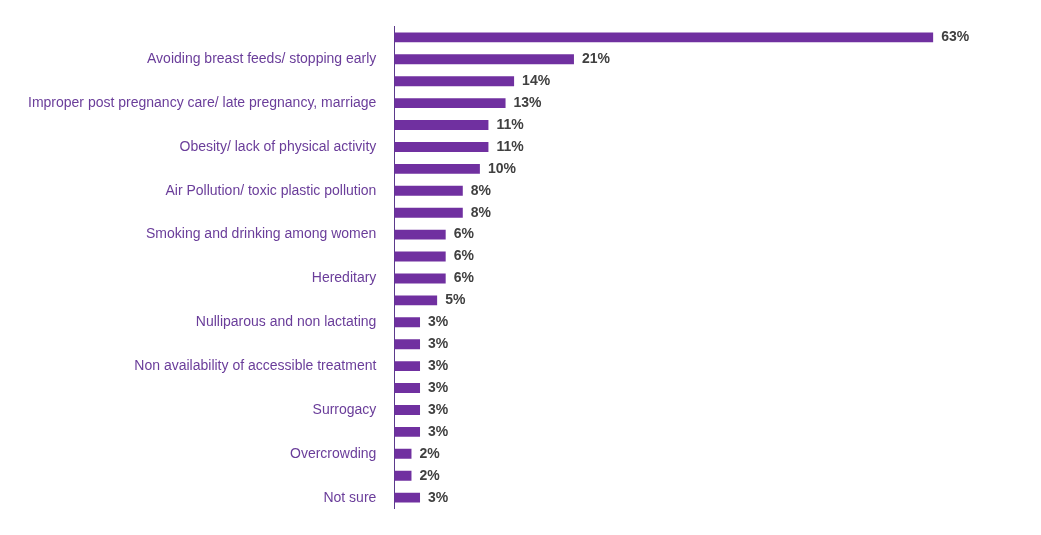 This screenshot has height=535, width=1041. Describe the element at coordinates (255, 364) in the screenshot. I see `y-tick-label: Non availability of accessible treatment` at that location.